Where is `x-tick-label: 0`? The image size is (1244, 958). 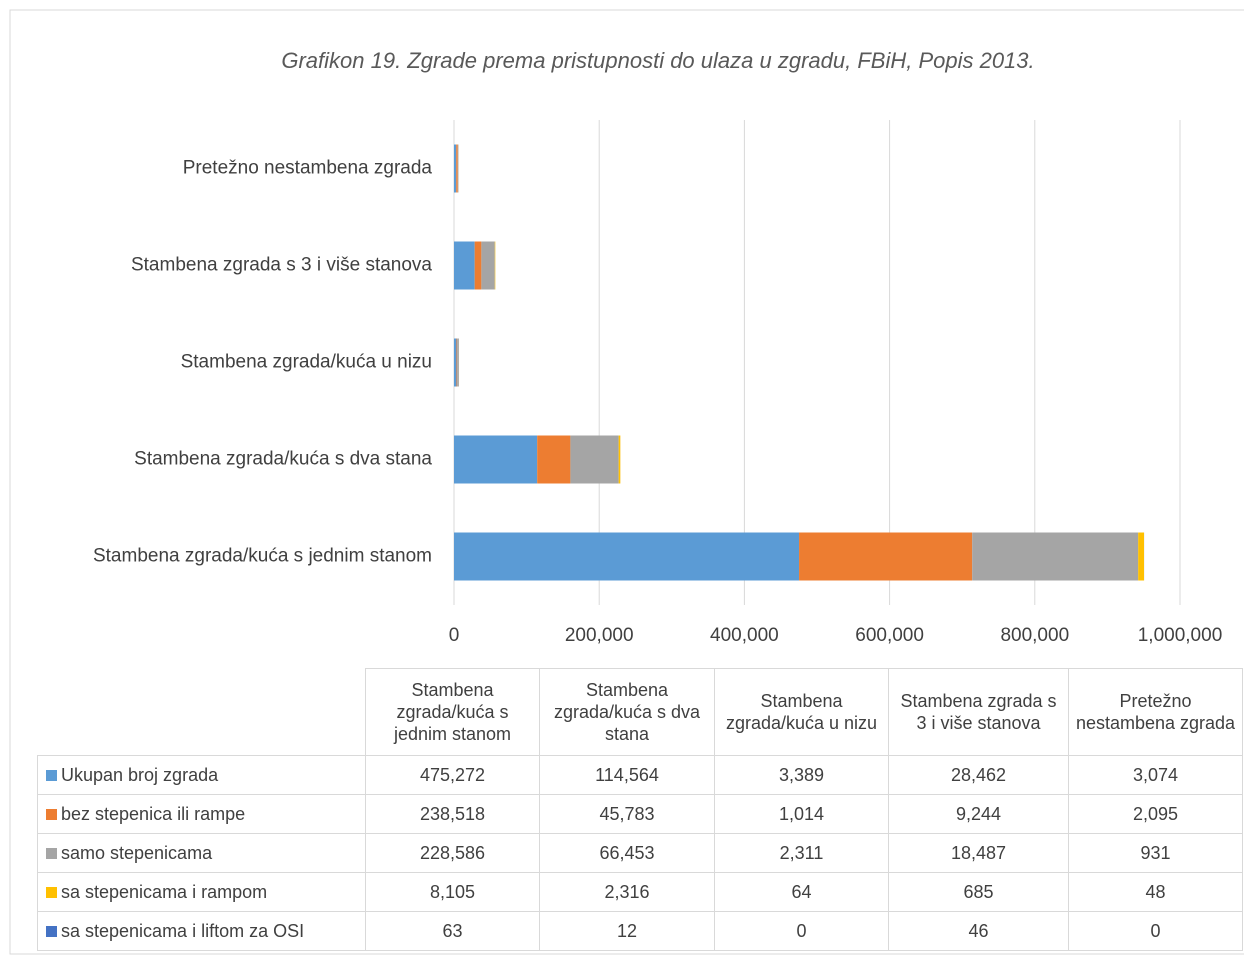 x-tick-label: 0 is located at coordinates (454, 635).